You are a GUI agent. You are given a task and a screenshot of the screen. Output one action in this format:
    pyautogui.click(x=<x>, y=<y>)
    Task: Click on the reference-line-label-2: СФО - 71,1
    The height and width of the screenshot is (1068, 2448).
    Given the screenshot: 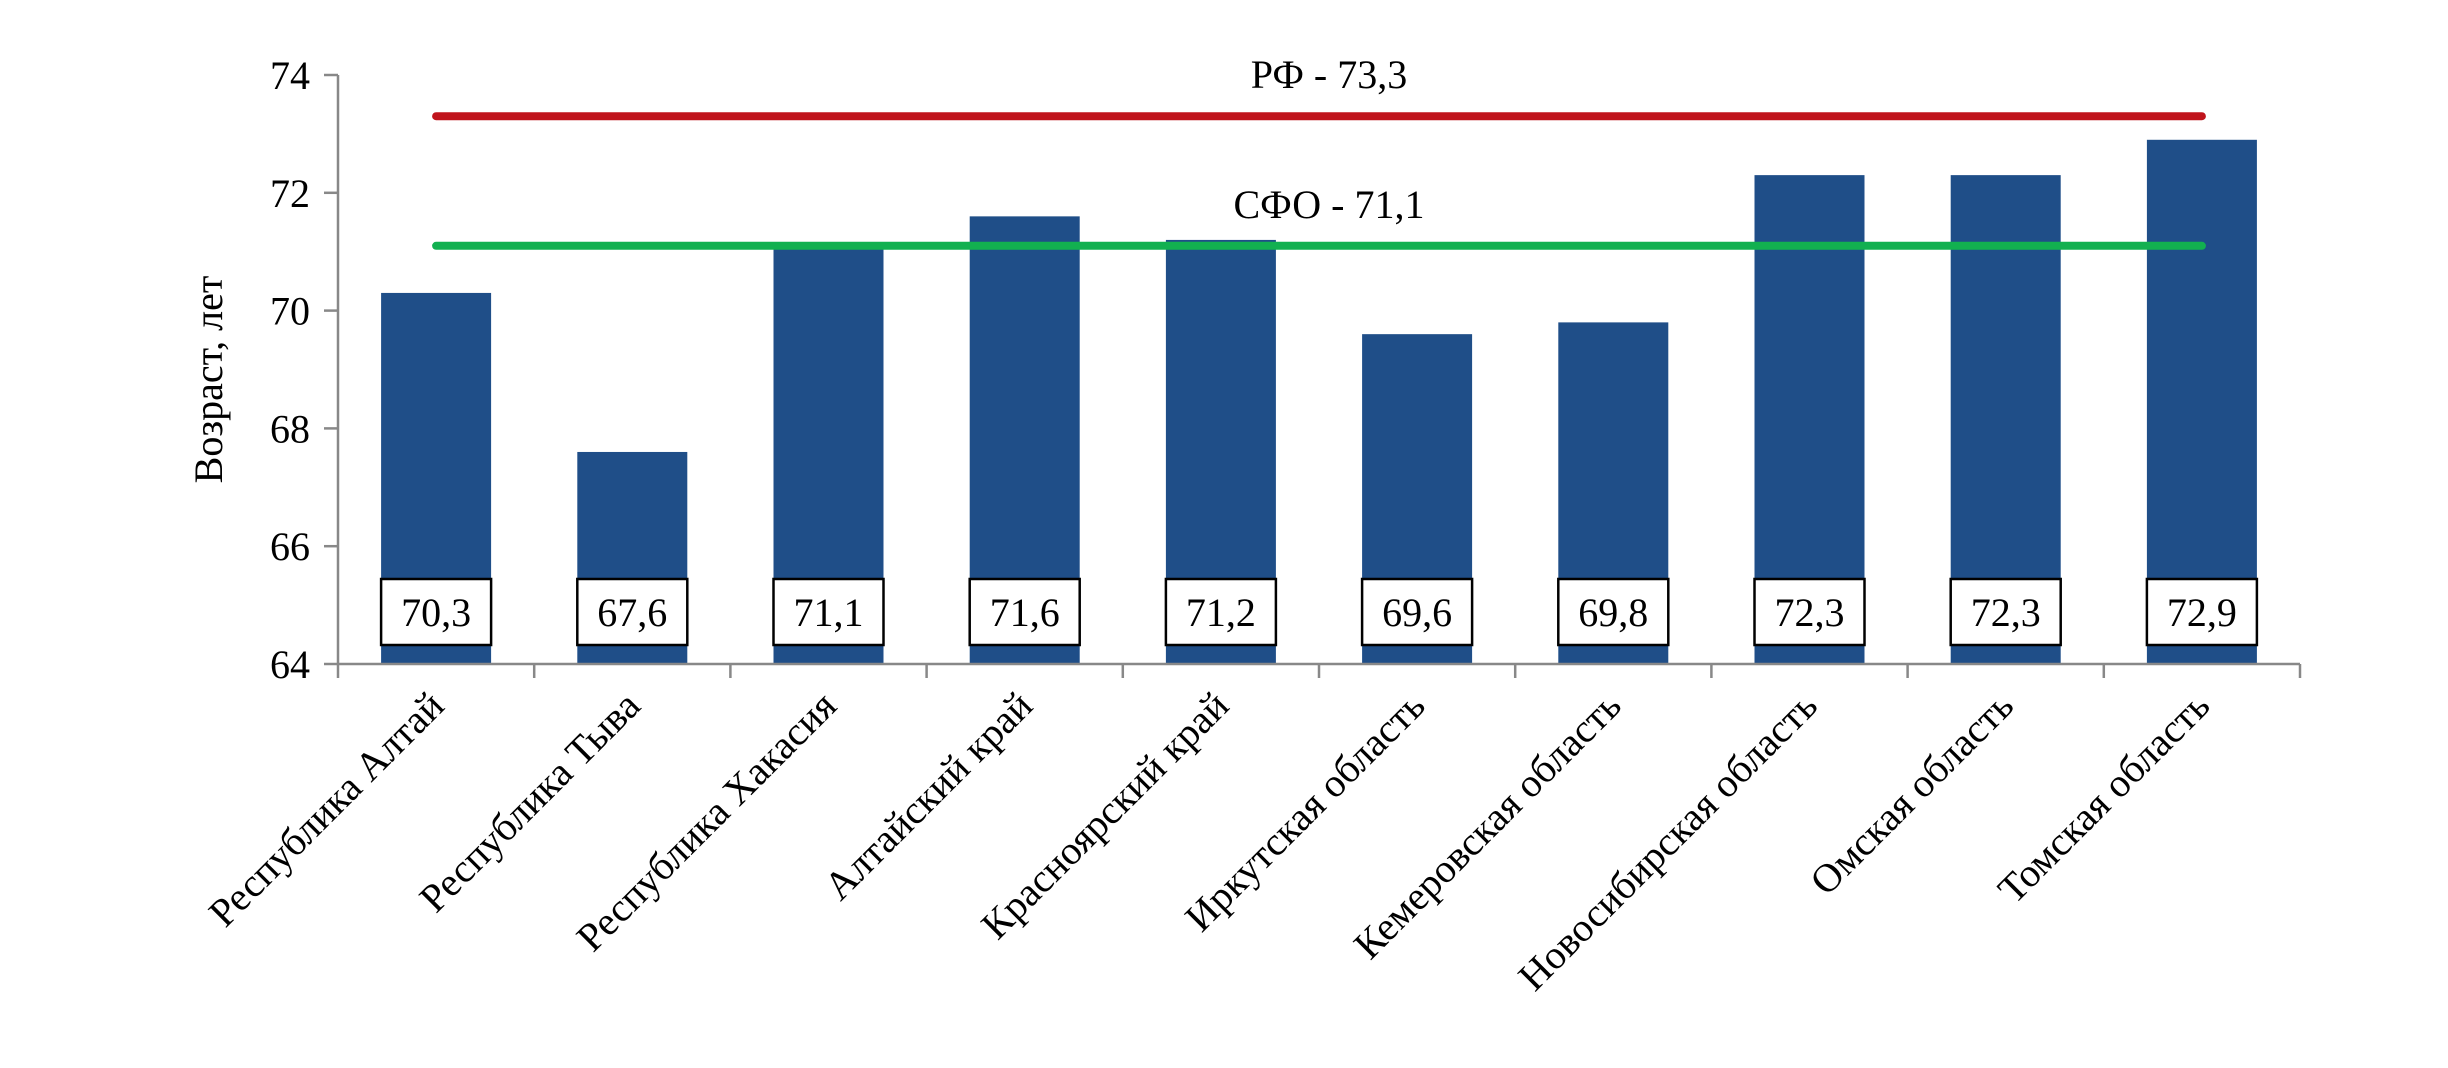 What is the action you would take?
    pyautogui.click(x=1329, y=204)
    